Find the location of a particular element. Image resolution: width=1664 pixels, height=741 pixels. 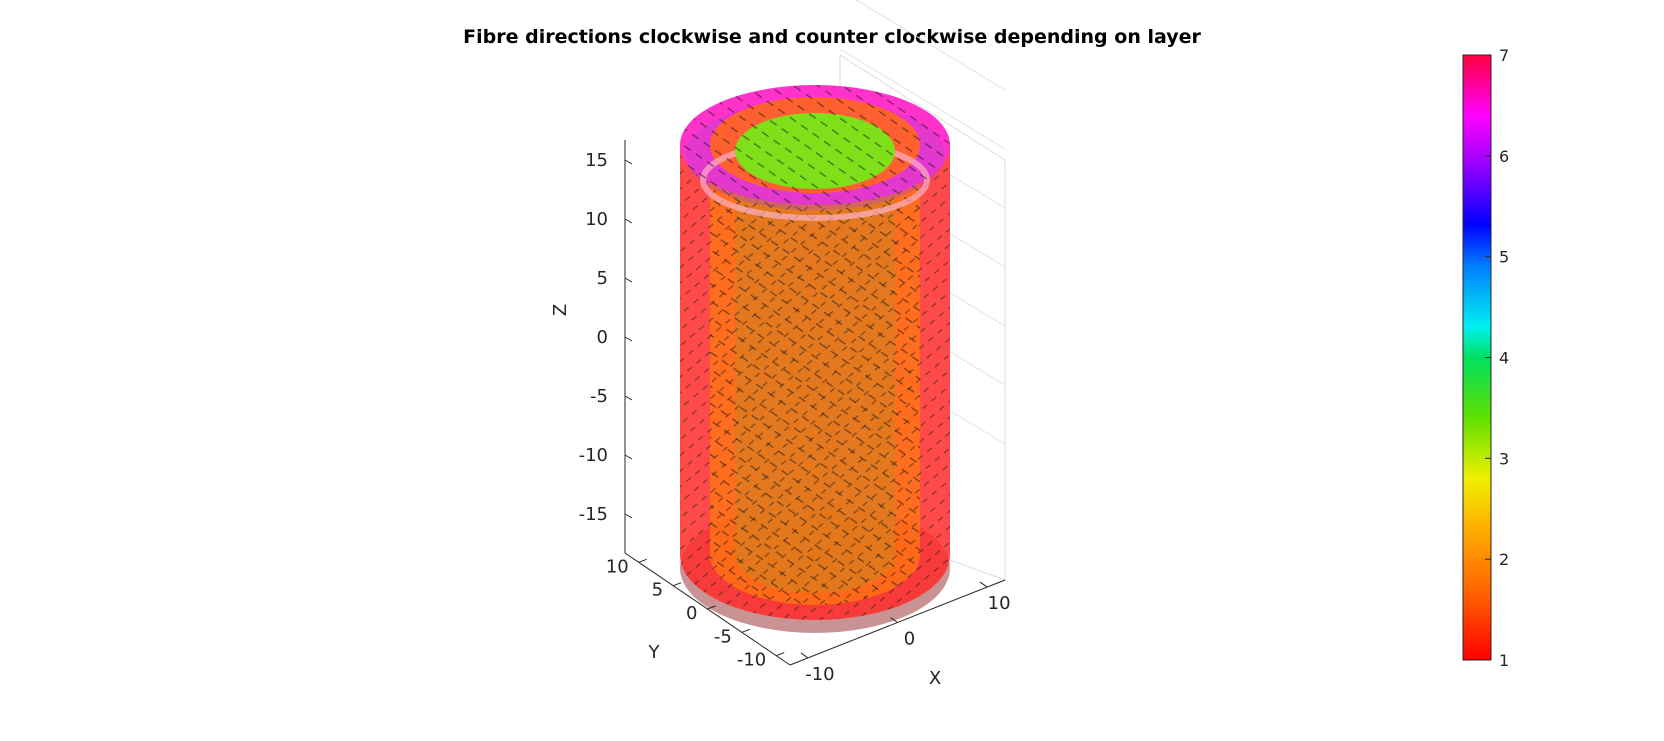

z-tick-label: -15 is located at coordinates (593, 514).